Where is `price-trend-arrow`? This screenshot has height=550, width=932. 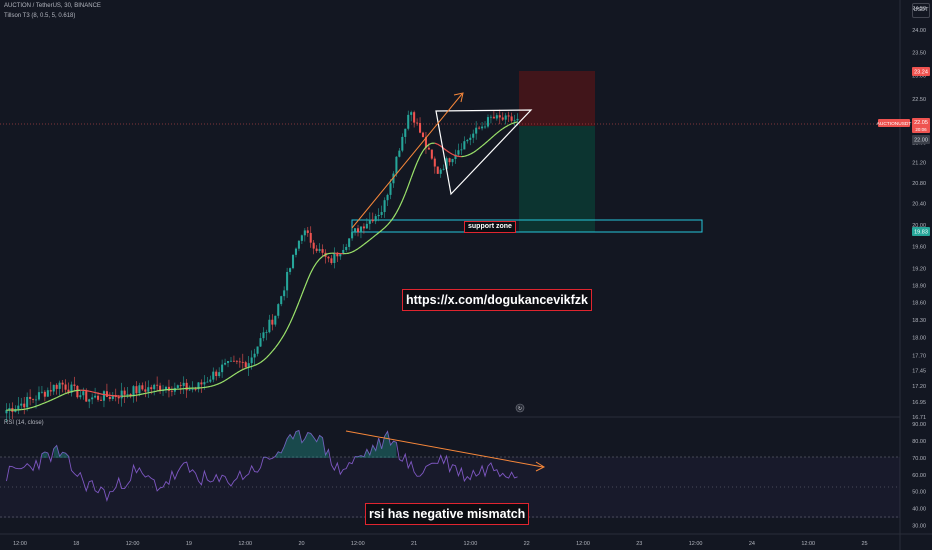 price-trend-arrow is located at coordinates (407, 160).